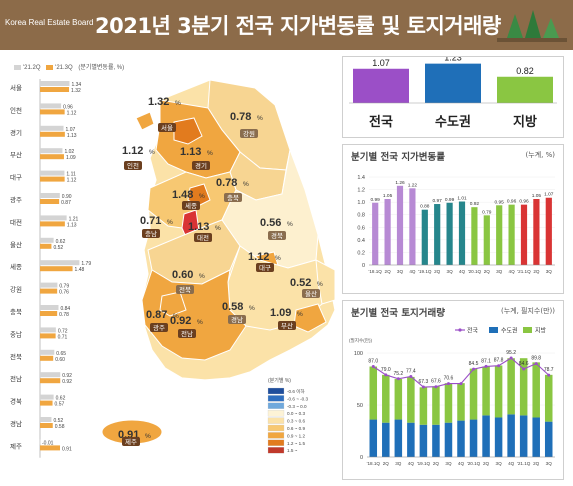  What do you see at coordinates (296, 421) in the screenshot?
I see `map-scale-label: 0.3 ~ 0.6` at bounding box center [296, 421].